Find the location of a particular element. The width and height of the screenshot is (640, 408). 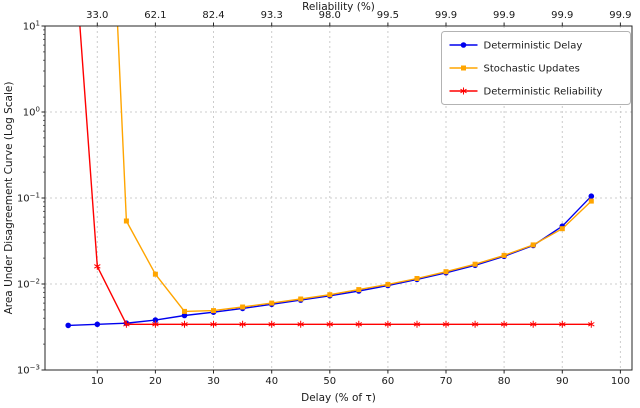

legend-item: Deterministic Delay is located at coordinates (516, 46).